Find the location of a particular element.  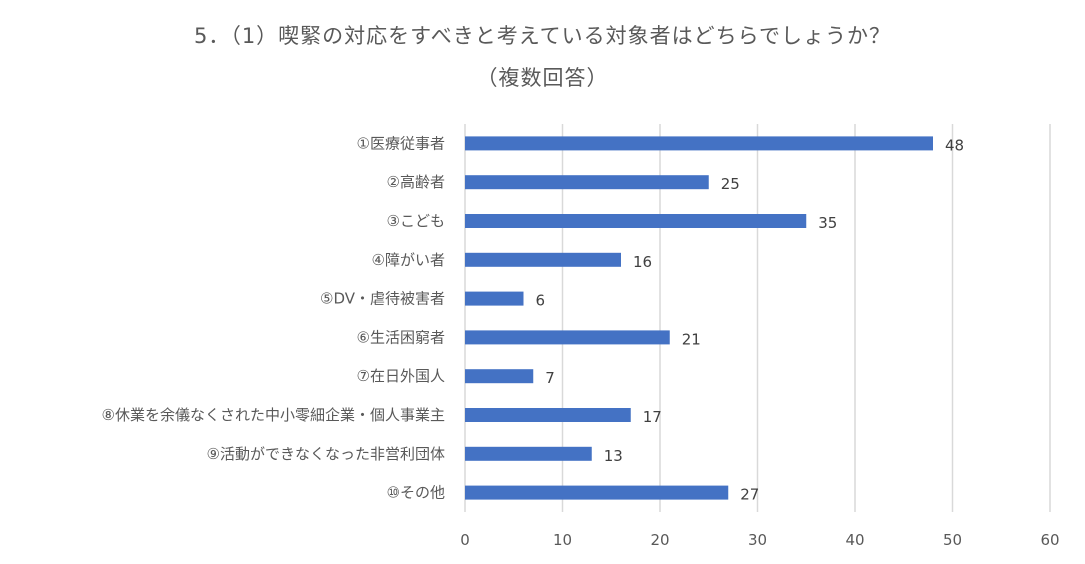

category-label: ⑤DV・虐待被害者 is located at coordinates (382, 299).